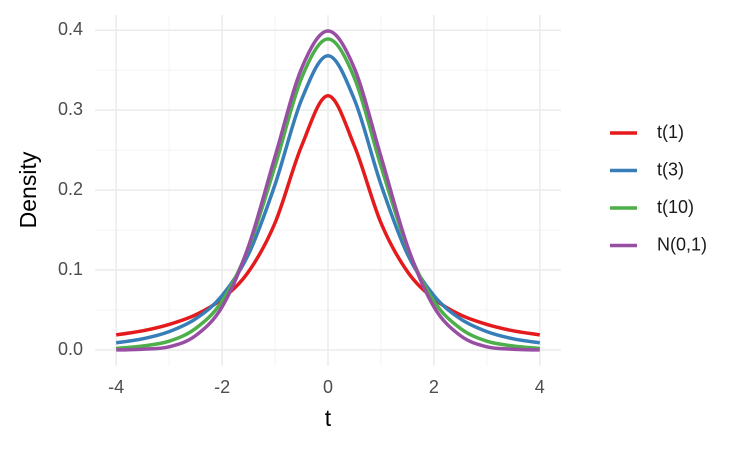 This screenshot has width=750, height=450. I want to click on legend-label: t(1), so click(670, 132).